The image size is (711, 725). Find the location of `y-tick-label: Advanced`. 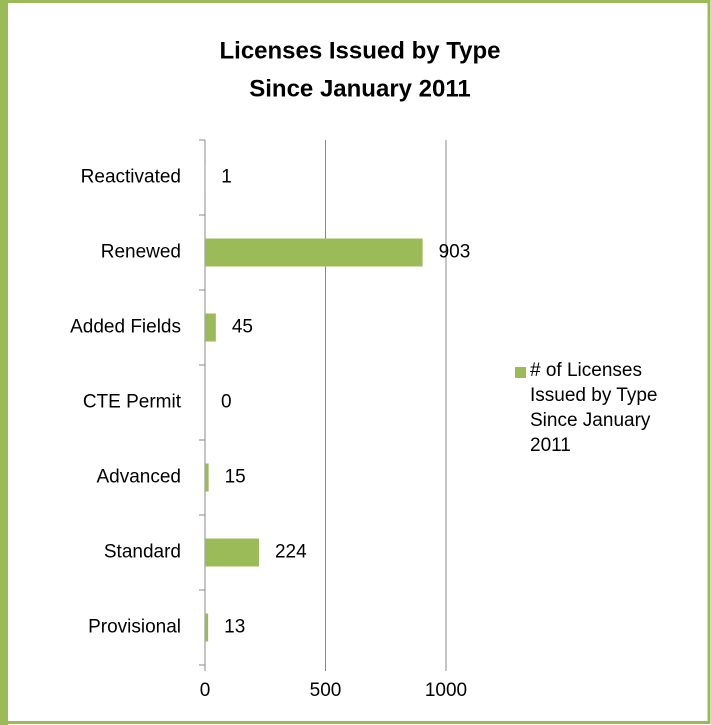

y-tick-label: Advanced is located at coordinates (138, 477).